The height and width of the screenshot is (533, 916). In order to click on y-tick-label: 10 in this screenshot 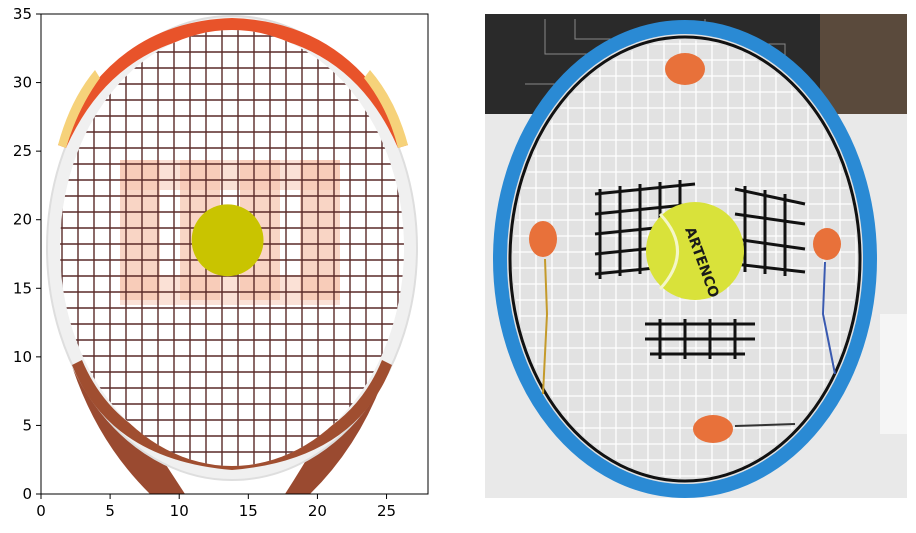, I will do `click(22, 357)`.